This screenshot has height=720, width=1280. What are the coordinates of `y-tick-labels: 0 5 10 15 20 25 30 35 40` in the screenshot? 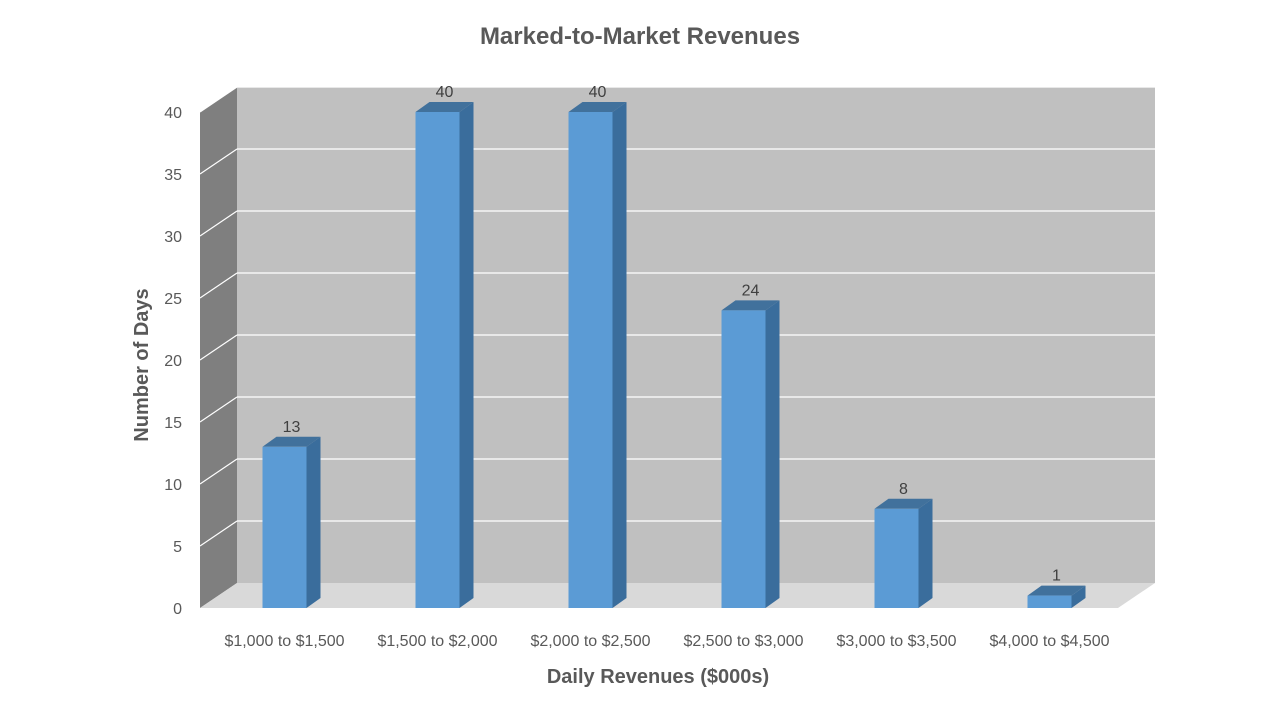 It's located at (173, 361).